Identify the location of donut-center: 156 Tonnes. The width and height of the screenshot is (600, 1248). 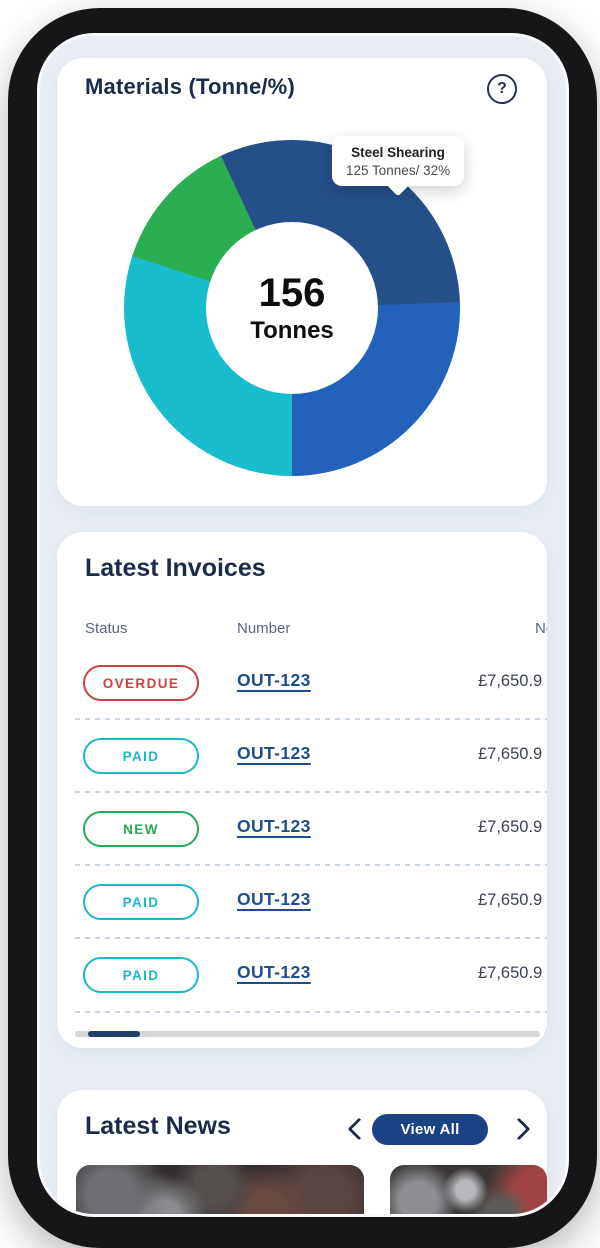
(292, 308).